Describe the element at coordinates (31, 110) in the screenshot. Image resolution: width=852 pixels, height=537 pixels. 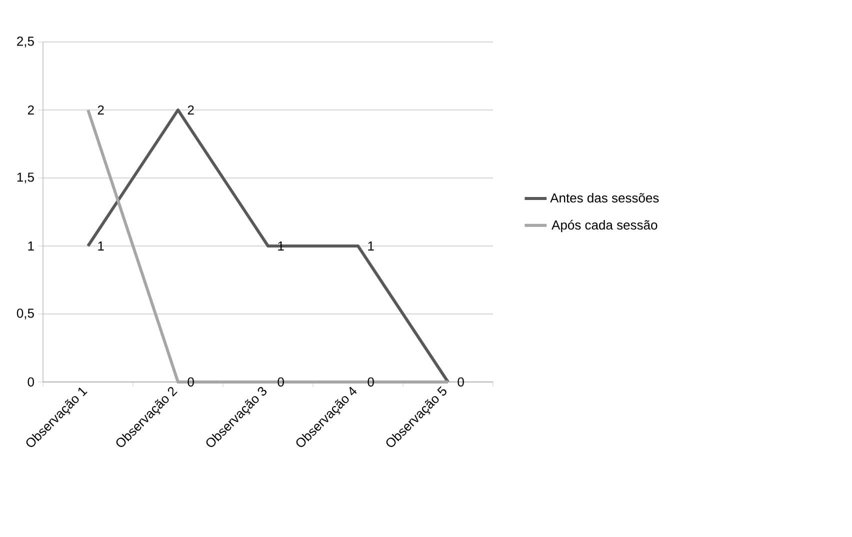
I see `y-tick-label: 2` at that location.